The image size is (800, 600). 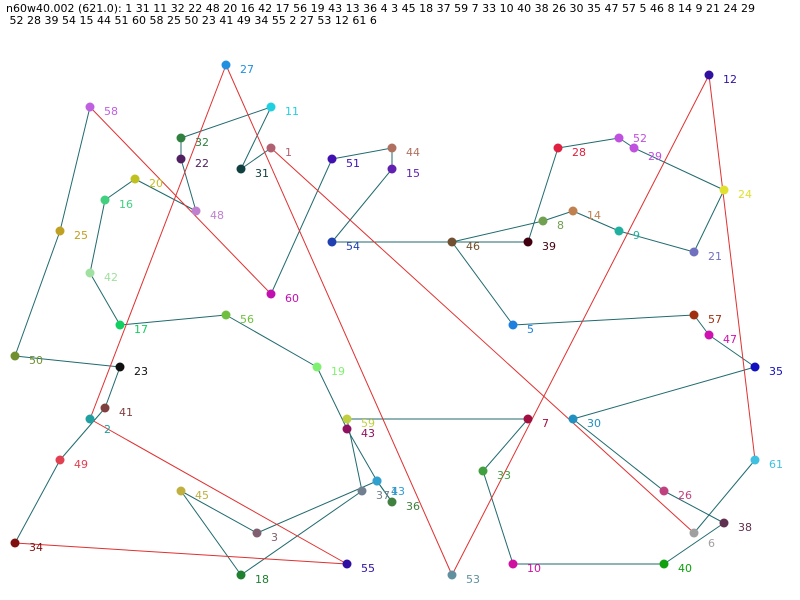 I want to click on node-label-48: 48, so click(x=217, y=215).